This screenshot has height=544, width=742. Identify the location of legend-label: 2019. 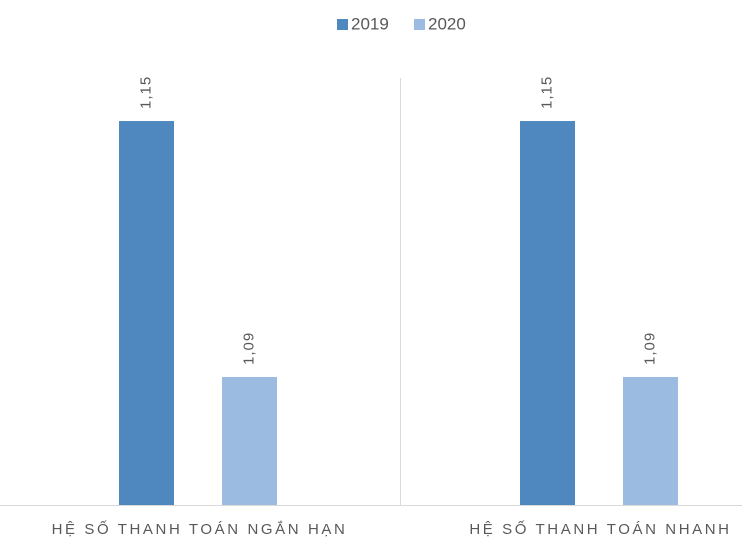
(370, 23).